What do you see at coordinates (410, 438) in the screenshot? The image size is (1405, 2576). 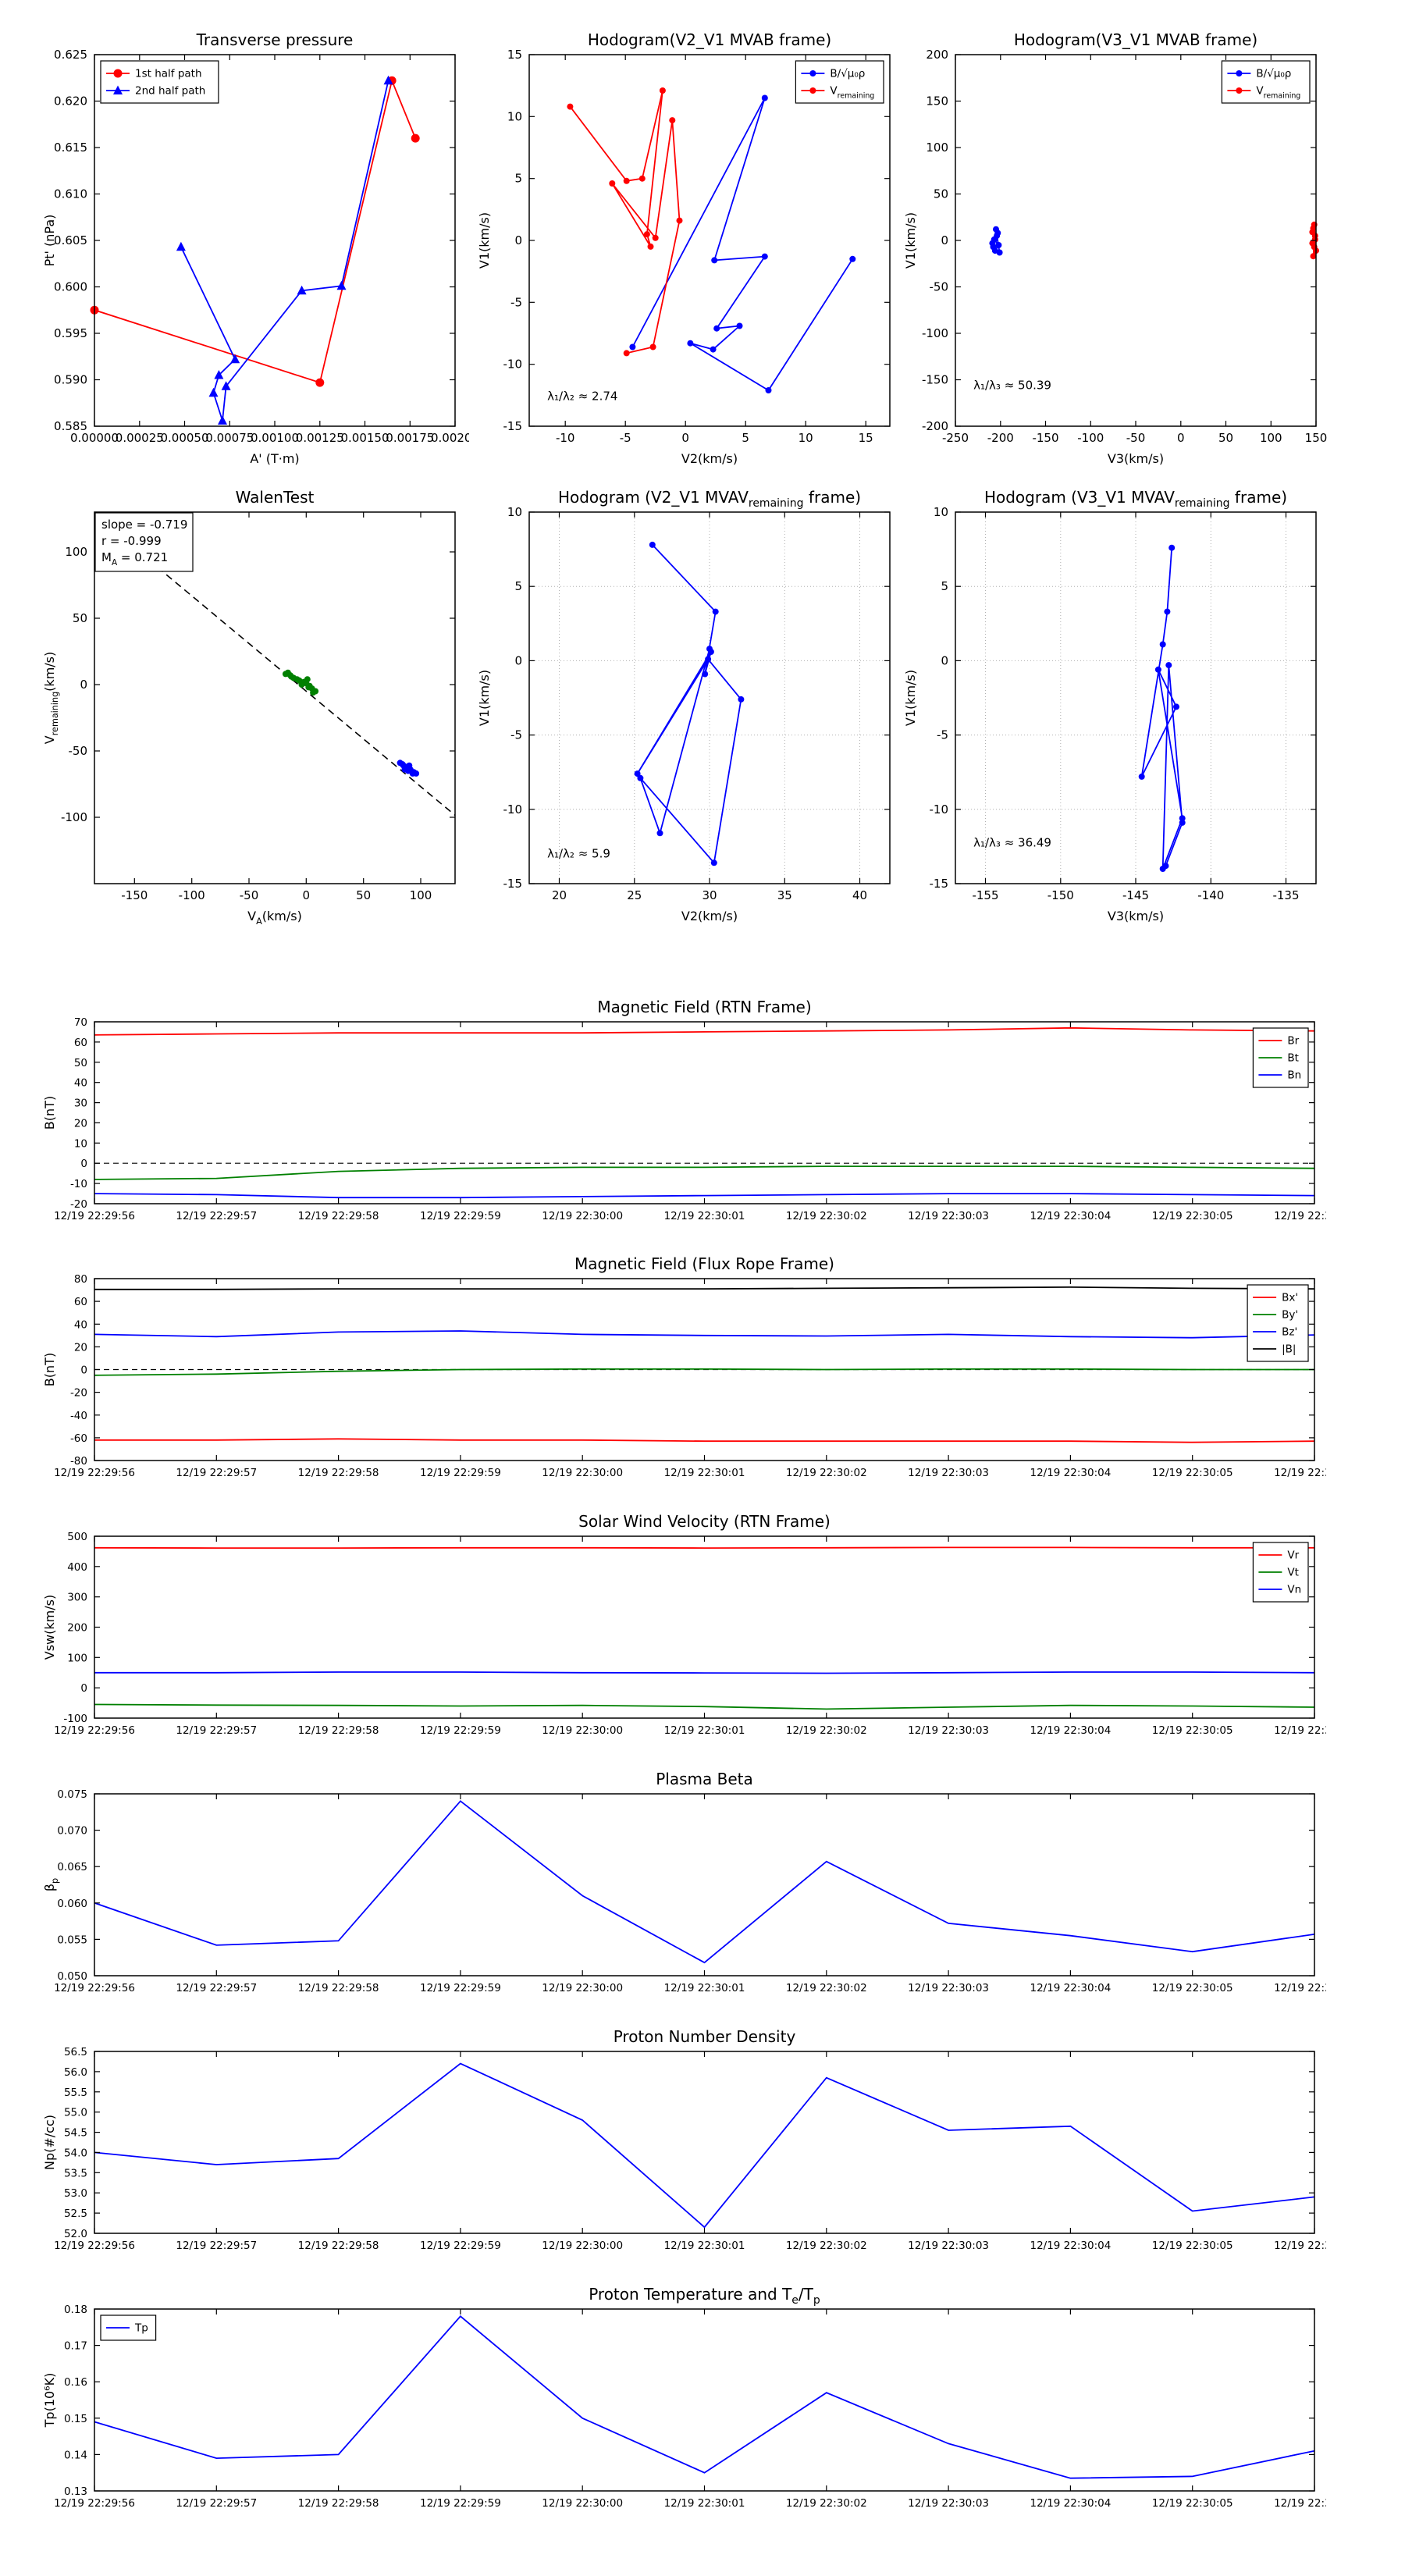 I see `svg-text: 0.00175` at bounding box center [410, 438].